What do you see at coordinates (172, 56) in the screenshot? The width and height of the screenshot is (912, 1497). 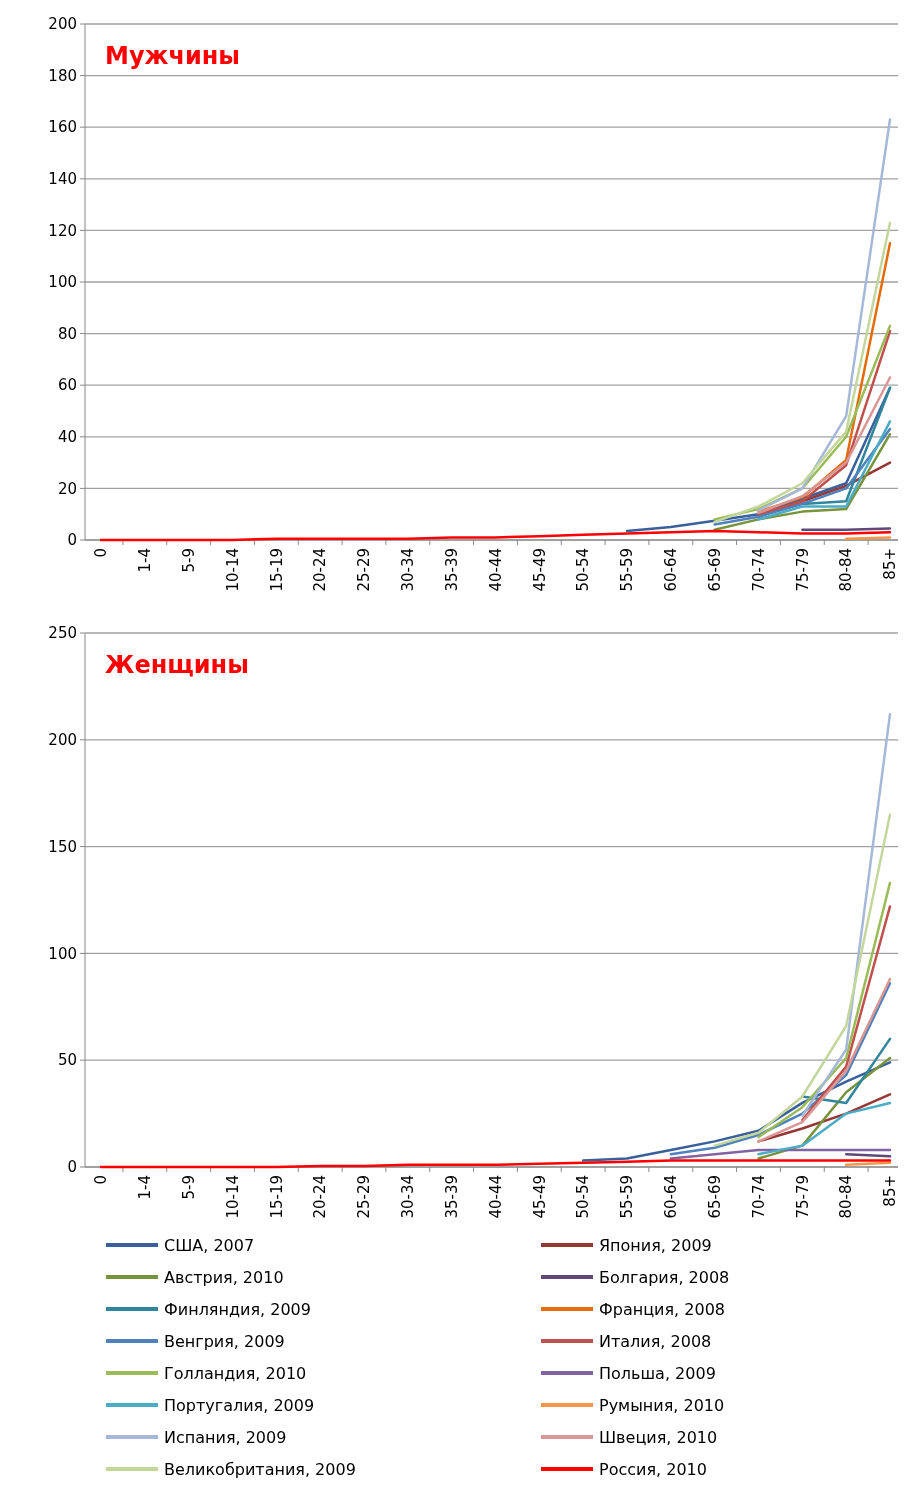 I see `text: Мужчины` at bounding box center [172, 56].